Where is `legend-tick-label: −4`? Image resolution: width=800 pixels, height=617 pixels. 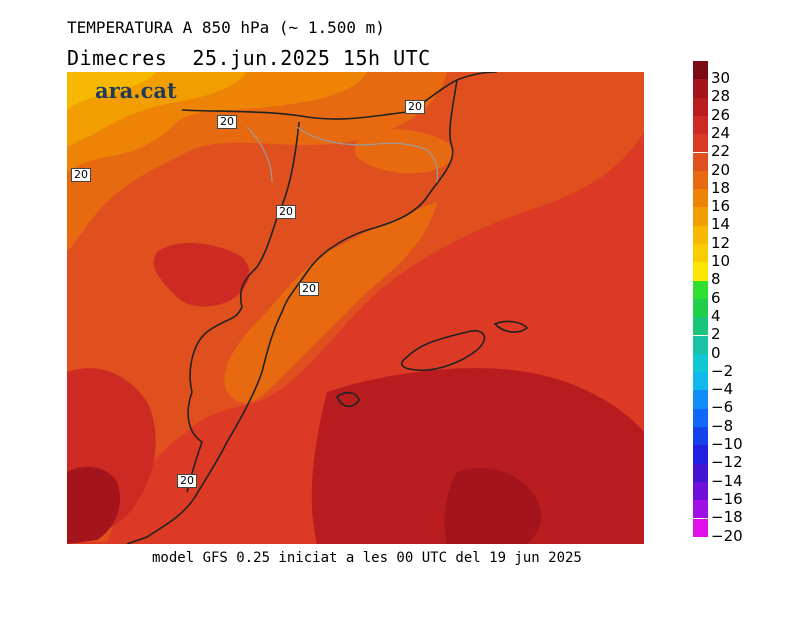 legend-tick-label: −4 is located at coordinates (722, 389).